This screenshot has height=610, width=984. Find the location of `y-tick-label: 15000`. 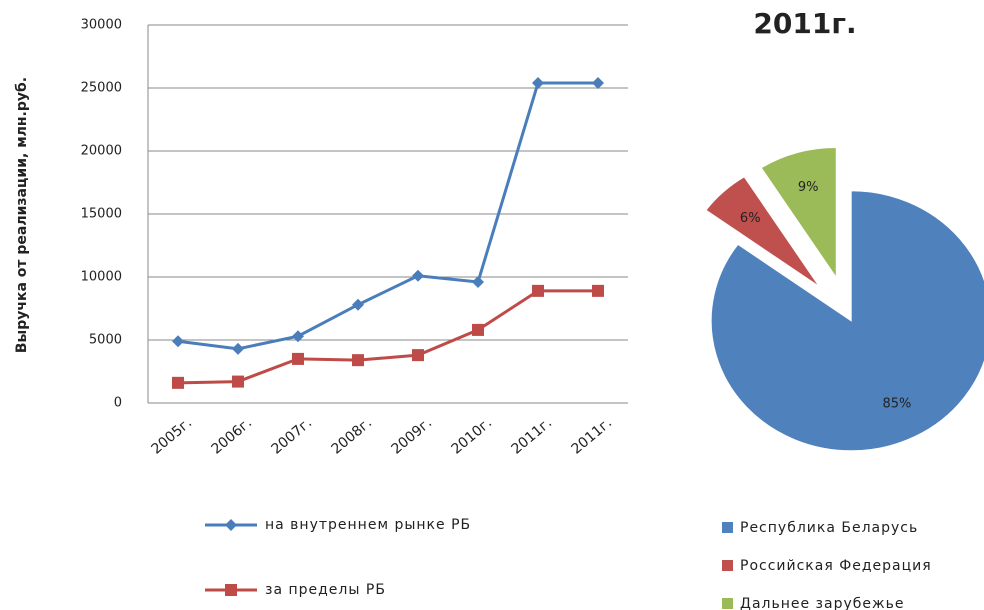

y-tick-label: 15000 is located at coordinates (101, 214).